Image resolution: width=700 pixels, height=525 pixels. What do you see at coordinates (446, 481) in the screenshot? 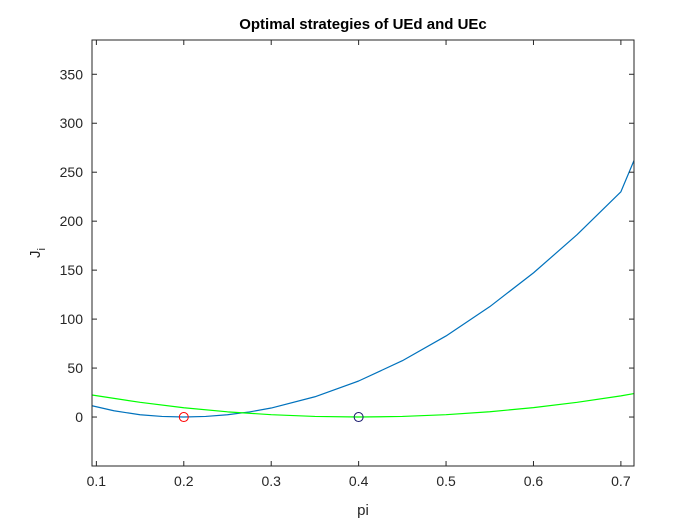
I see `x-tick-label: 0.5` at bounding box center [446, 481].